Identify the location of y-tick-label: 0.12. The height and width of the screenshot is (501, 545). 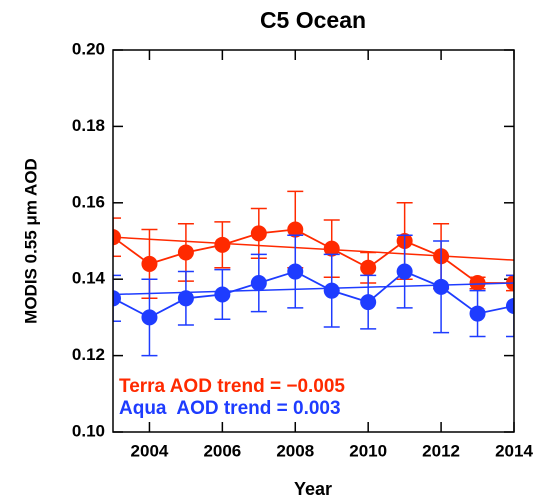
(88, 354).